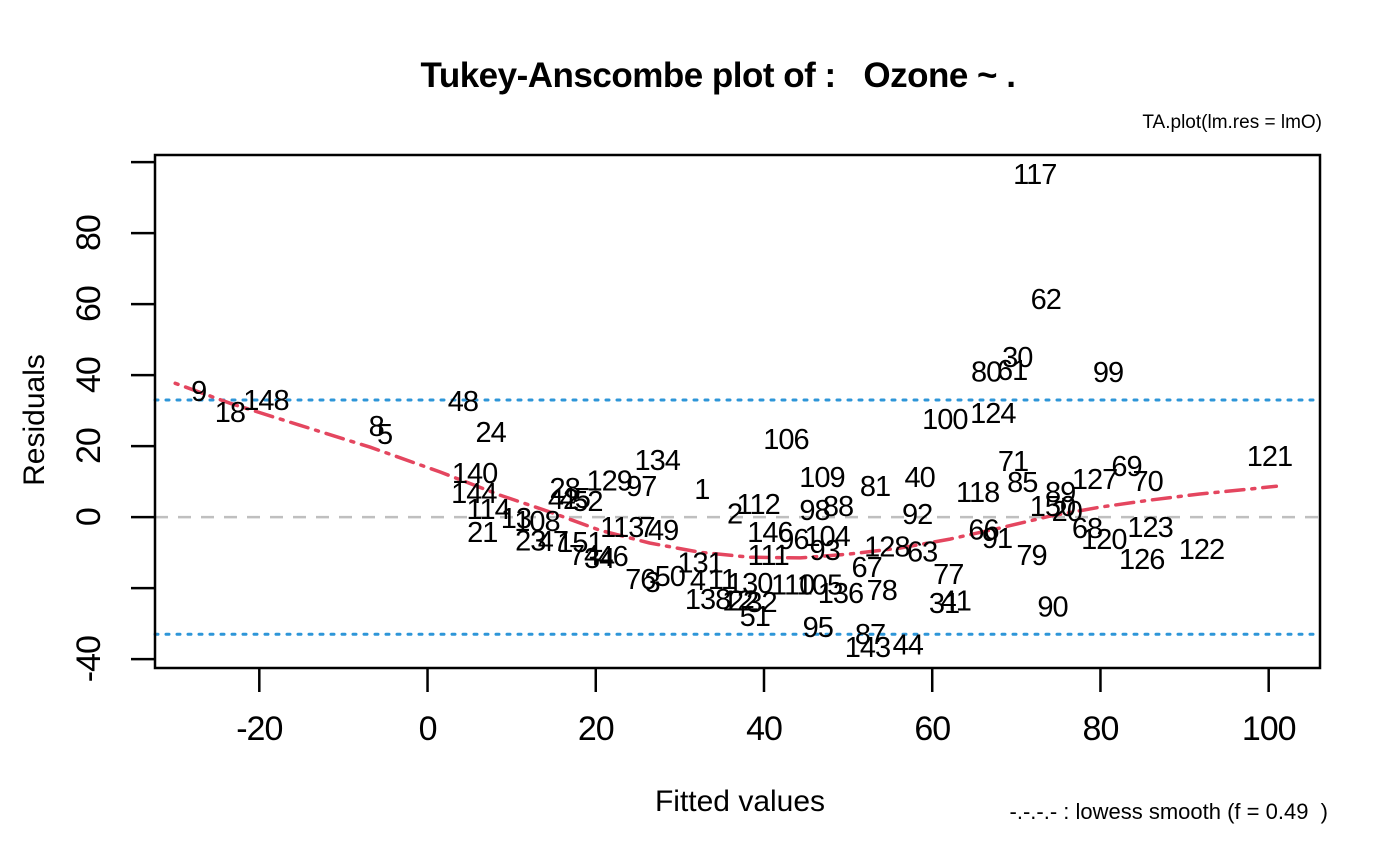  I want to click on data-point-label: 20, so click(1067, 512).